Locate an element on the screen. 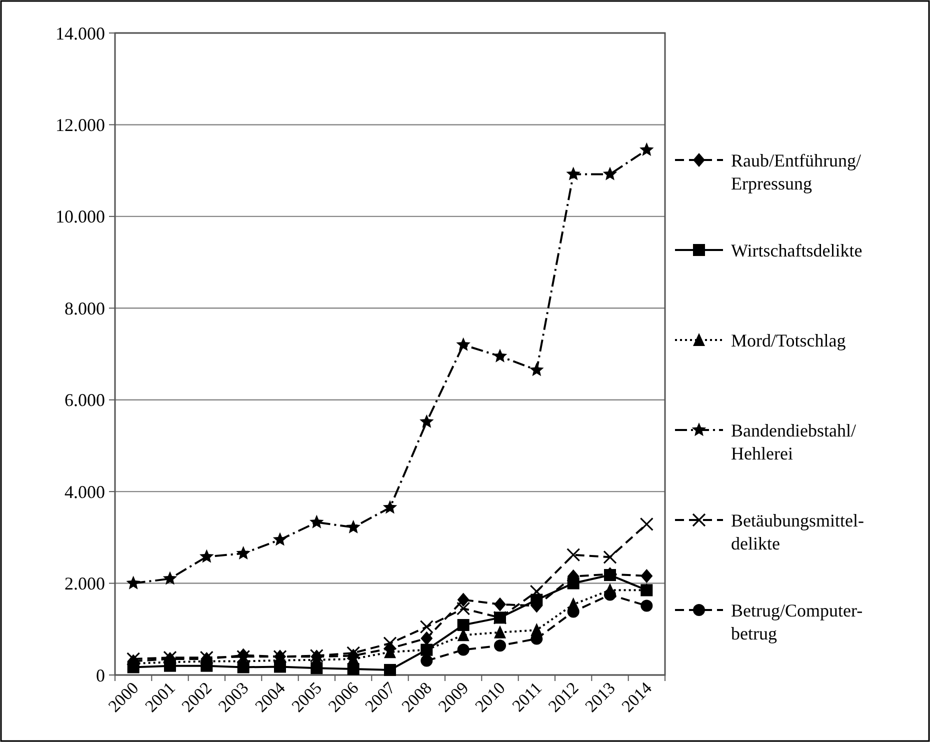  y-tick-label: 14.000 is located at coordinates (80, 33).